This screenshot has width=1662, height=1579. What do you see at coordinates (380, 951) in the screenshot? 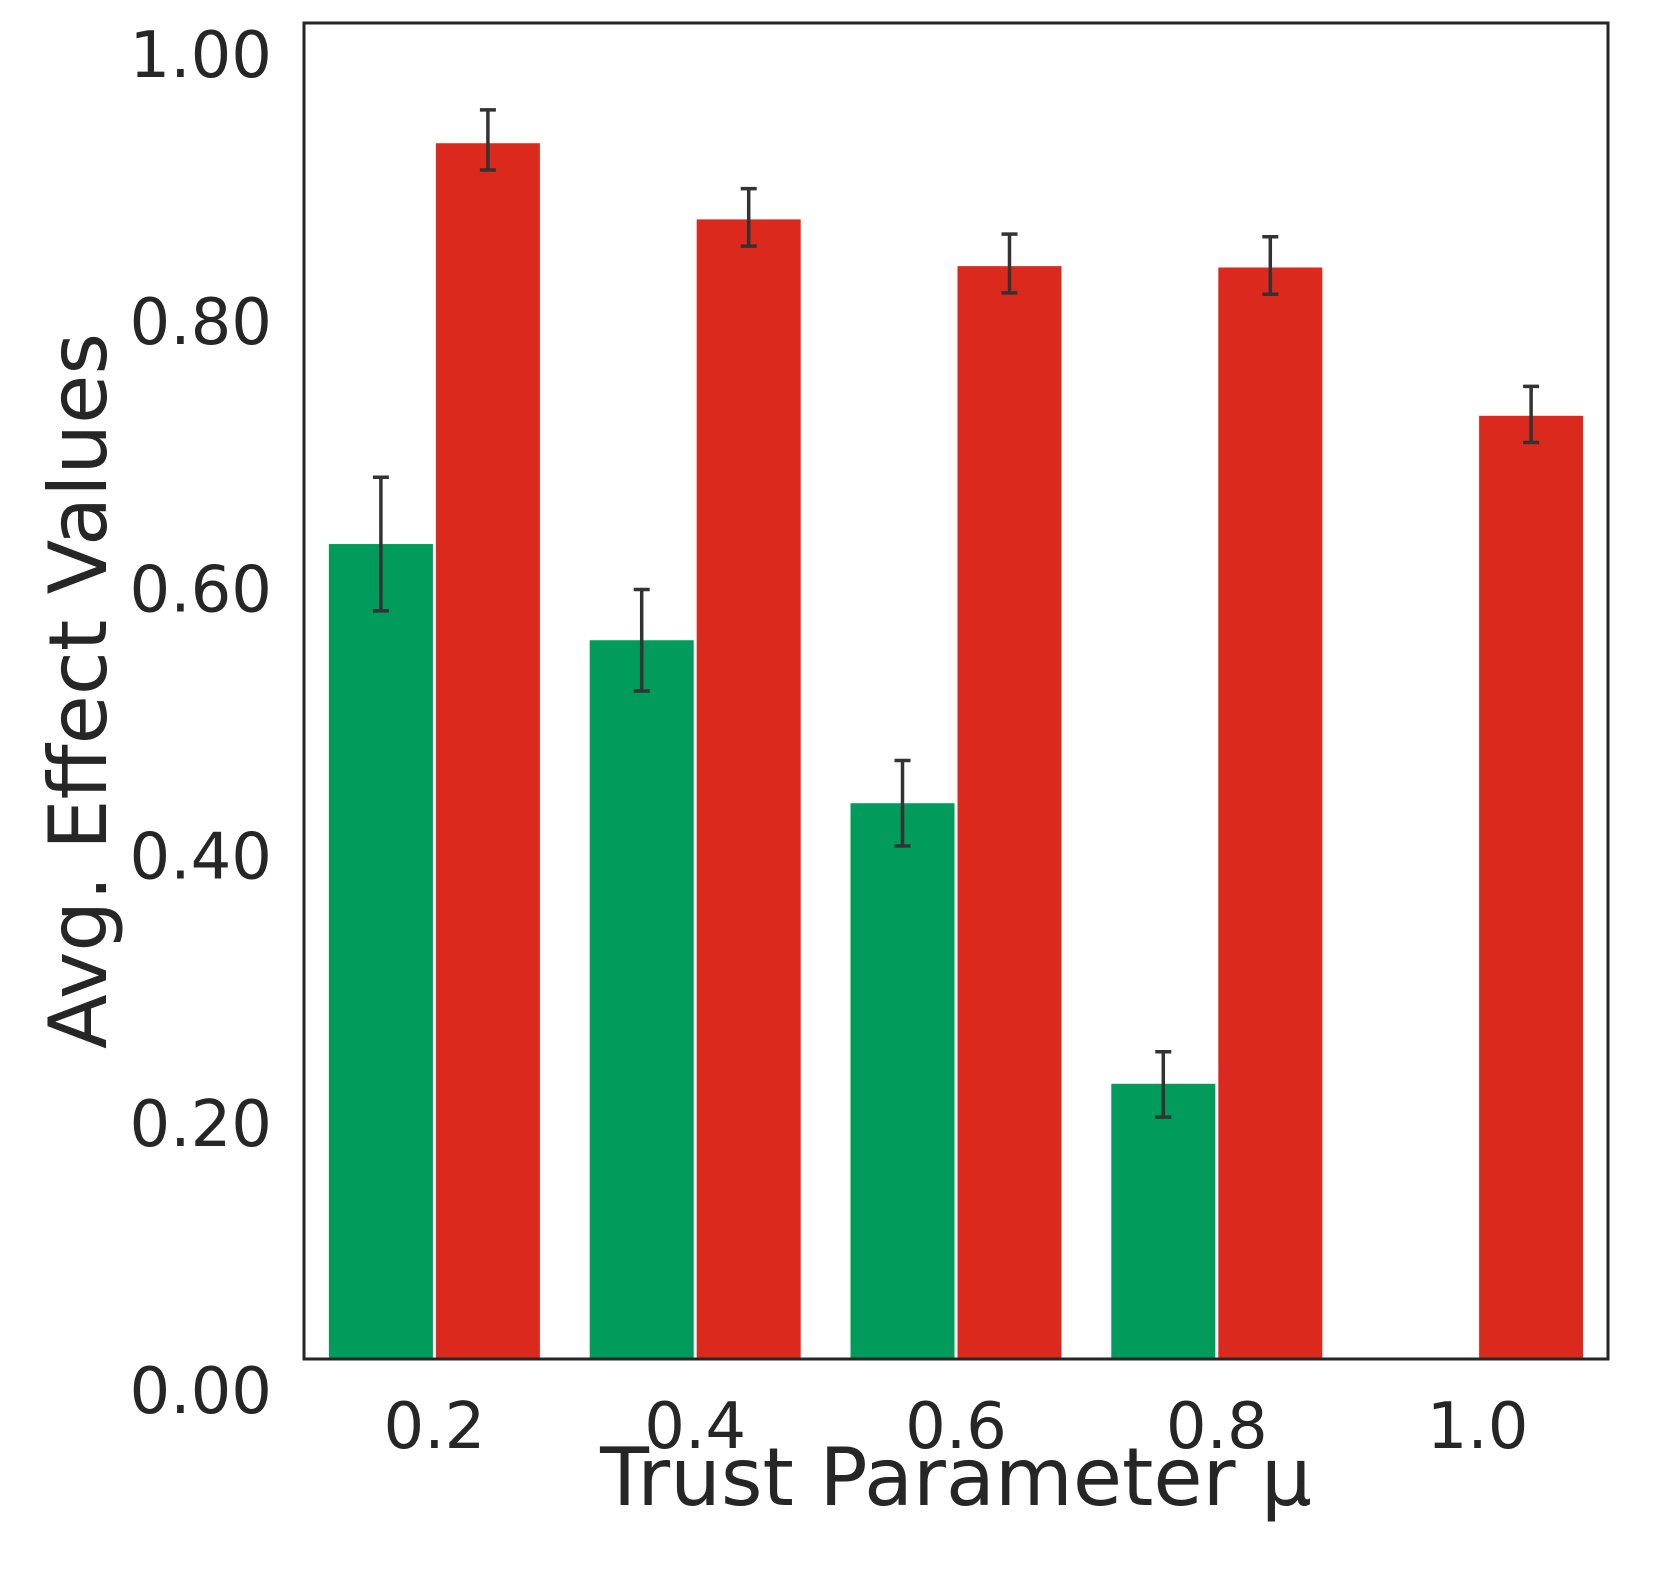
I see `bar-s0-0.2` at bounding box center [380, 951].